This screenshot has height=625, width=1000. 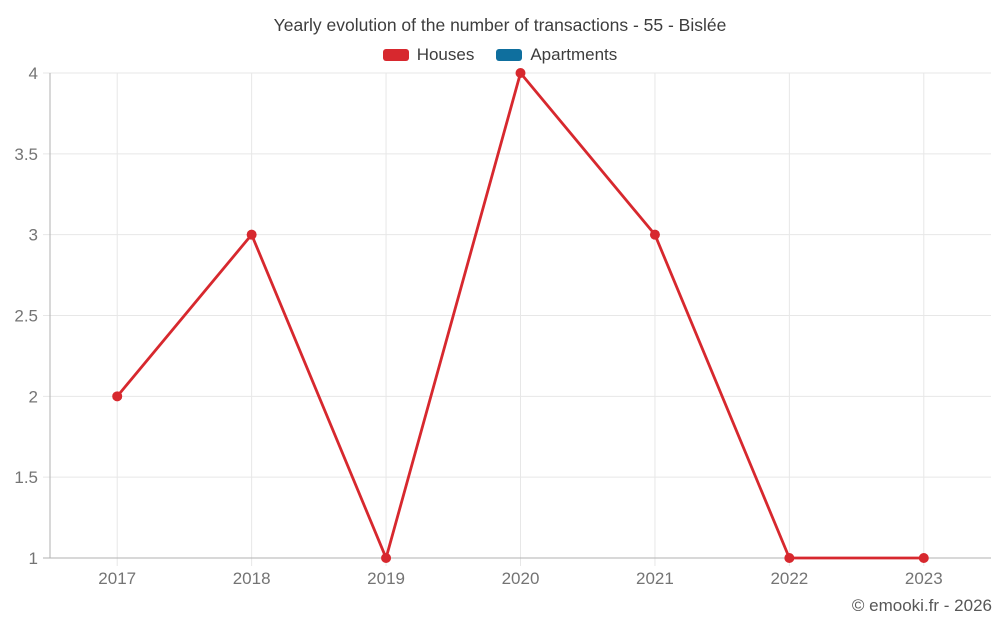 What do you see at coordinates (33, 73) in the screenshot?
I see `y-tick-label: 4` at bounding box center [33, 73].